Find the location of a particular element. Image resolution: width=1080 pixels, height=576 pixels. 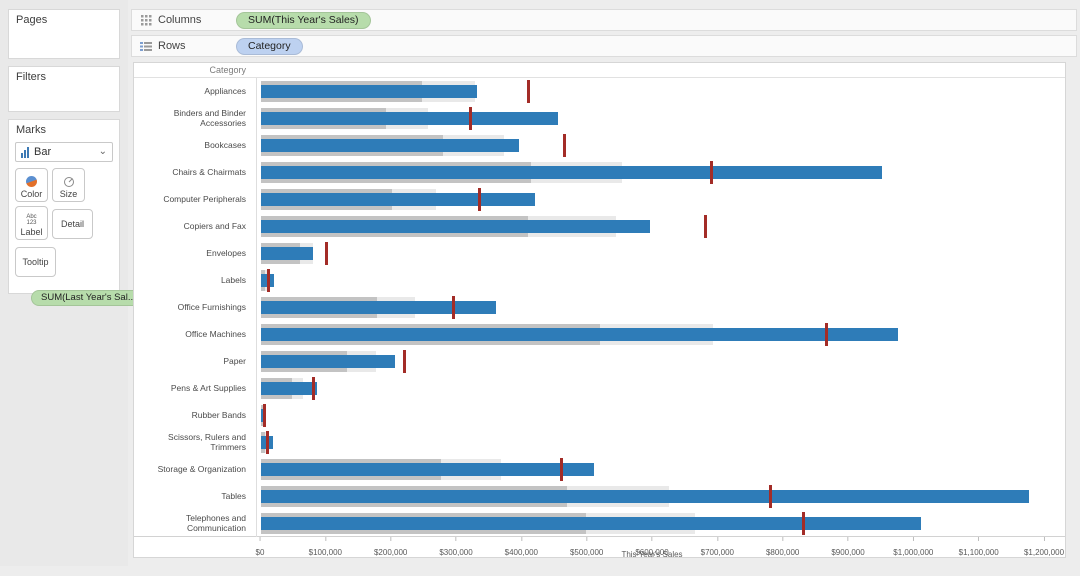

category-label: Chairs & Chairmats is located at coordinates (209, 171).